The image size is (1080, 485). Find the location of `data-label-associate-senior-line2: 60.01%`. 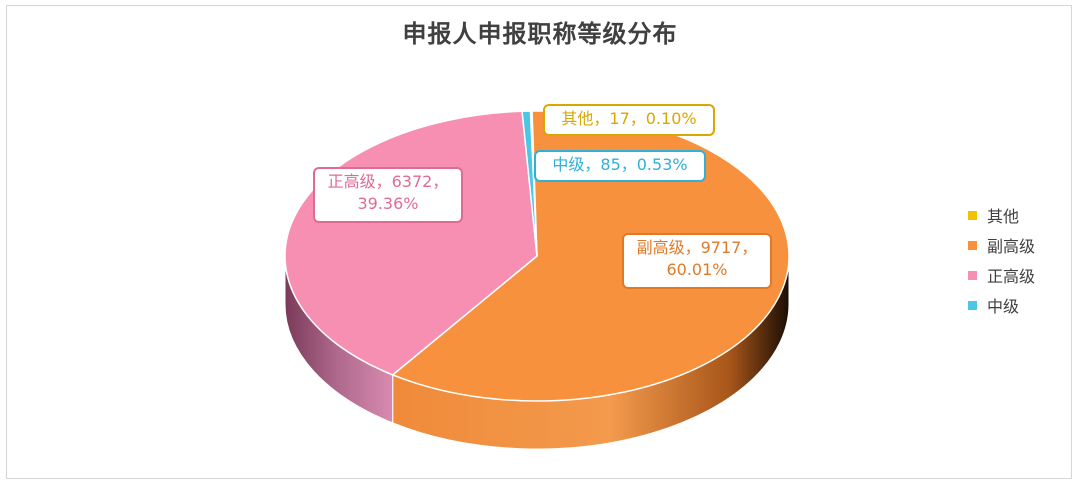

data-label-associate-senior-line2: 60.01% is located at coordinates (697, 269).